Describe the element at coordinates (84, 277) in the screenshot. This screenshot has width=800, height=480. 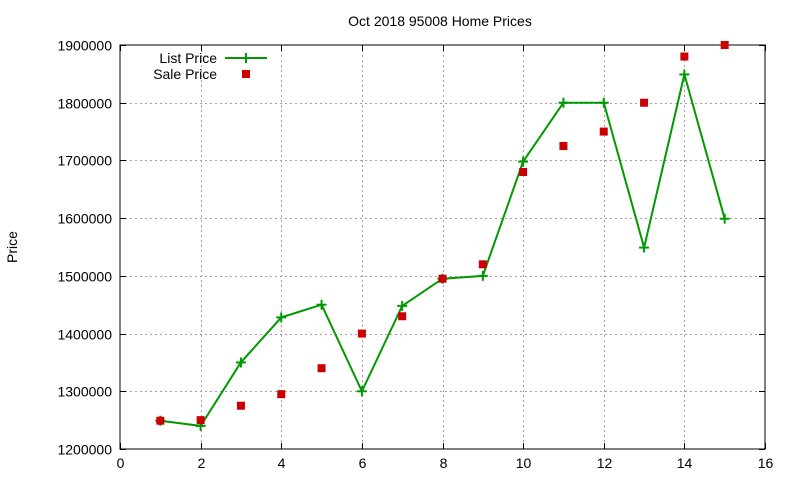
I see `y-tick-label: 1500000` at that location.